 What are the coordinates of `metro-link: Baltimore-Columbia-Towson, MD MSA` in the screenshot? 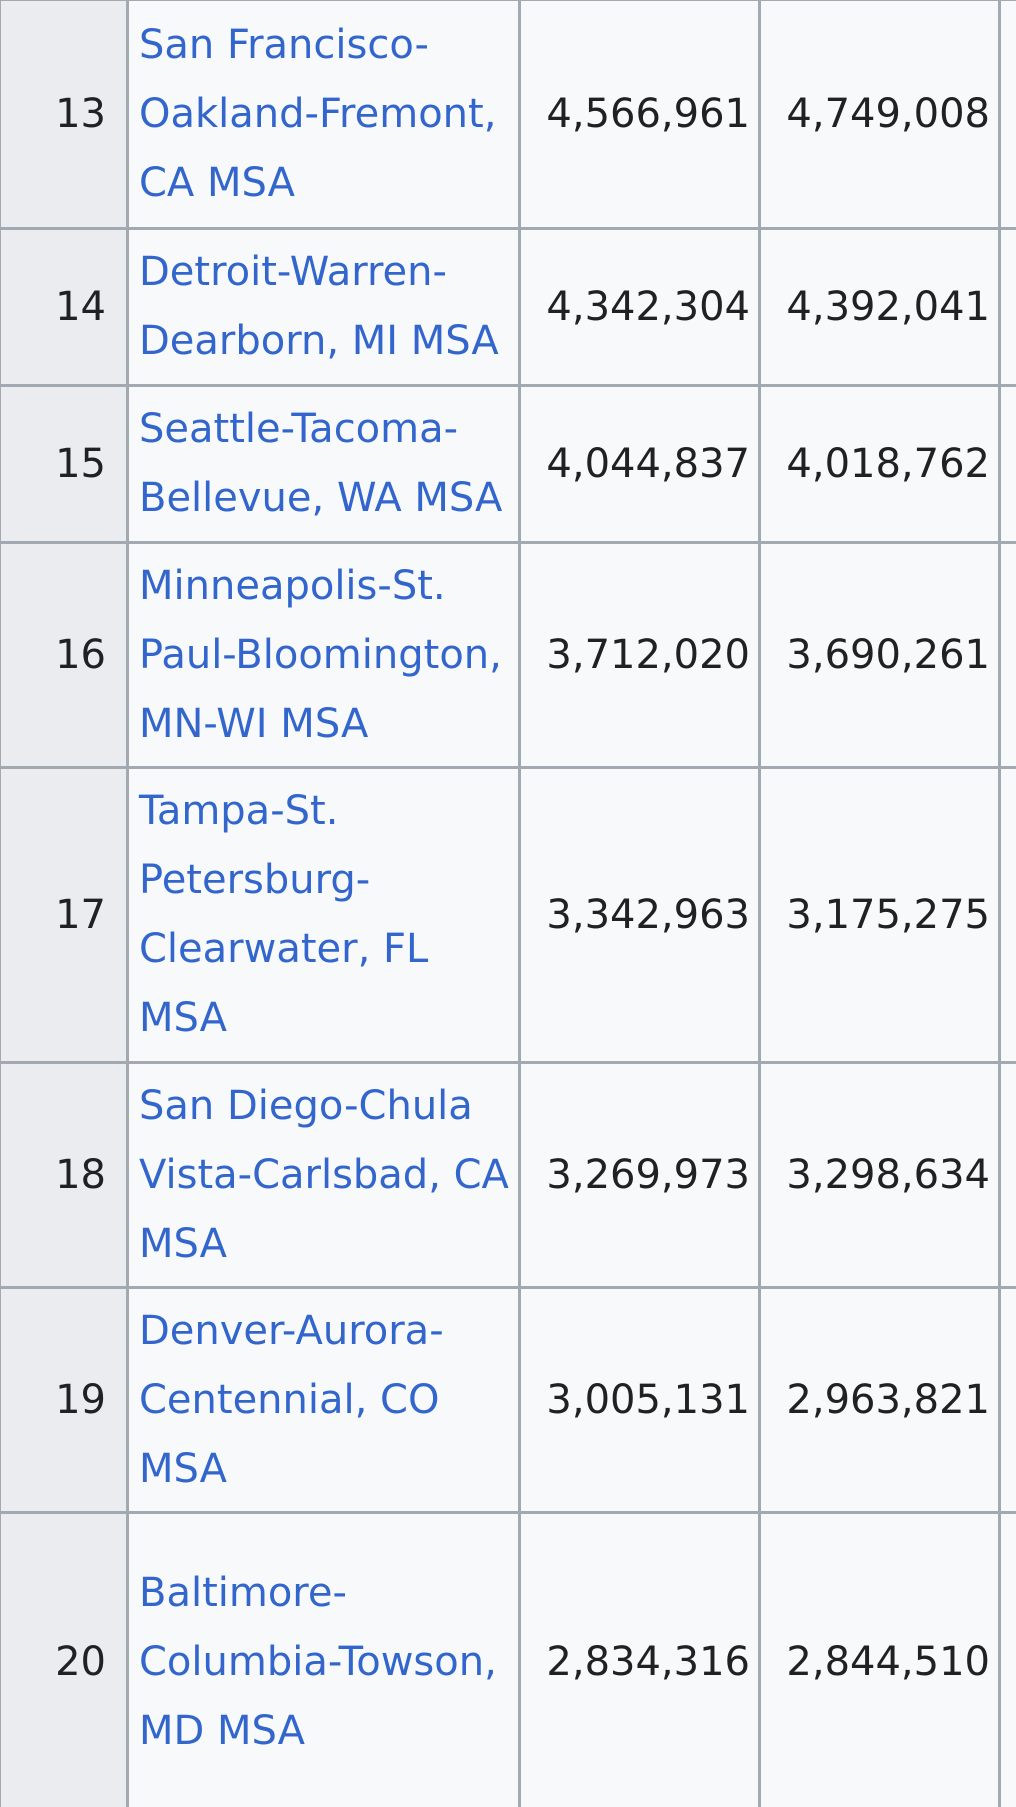 It's located at (318, 1662).